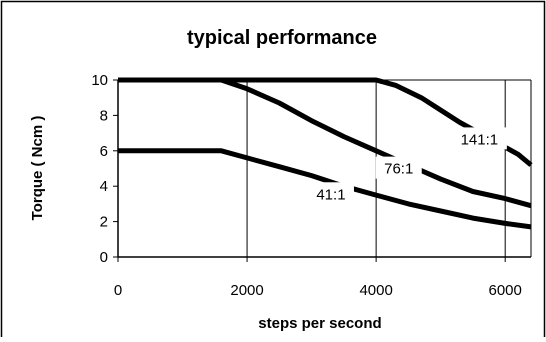 The image size is (546, 342). What do you see at coordinates (104, 257) in the screenshot?
I see `y-tick-label: 0` at bounding box center [104, 257].